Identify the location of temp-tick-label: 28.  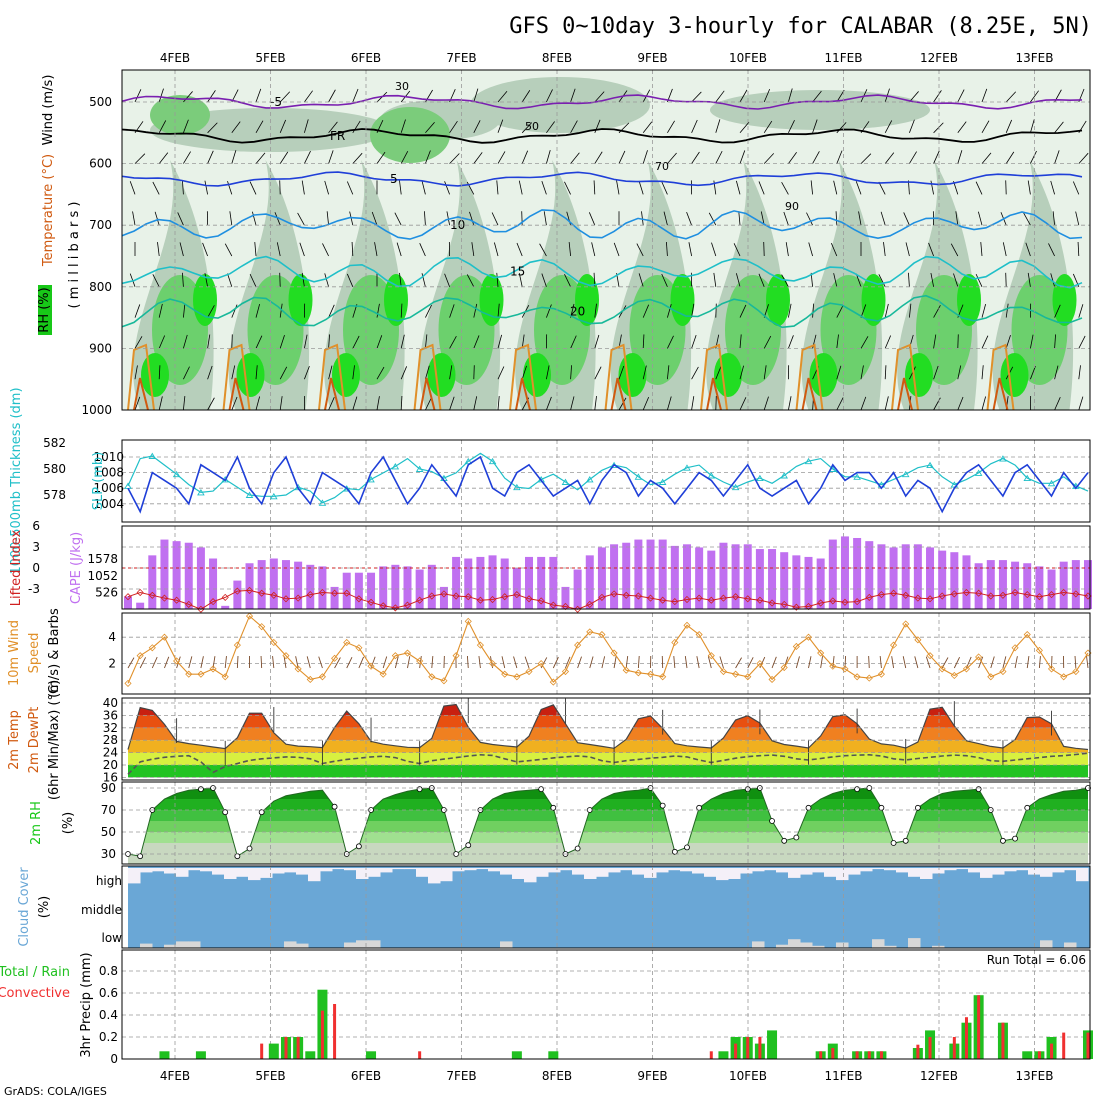
(110, 740).